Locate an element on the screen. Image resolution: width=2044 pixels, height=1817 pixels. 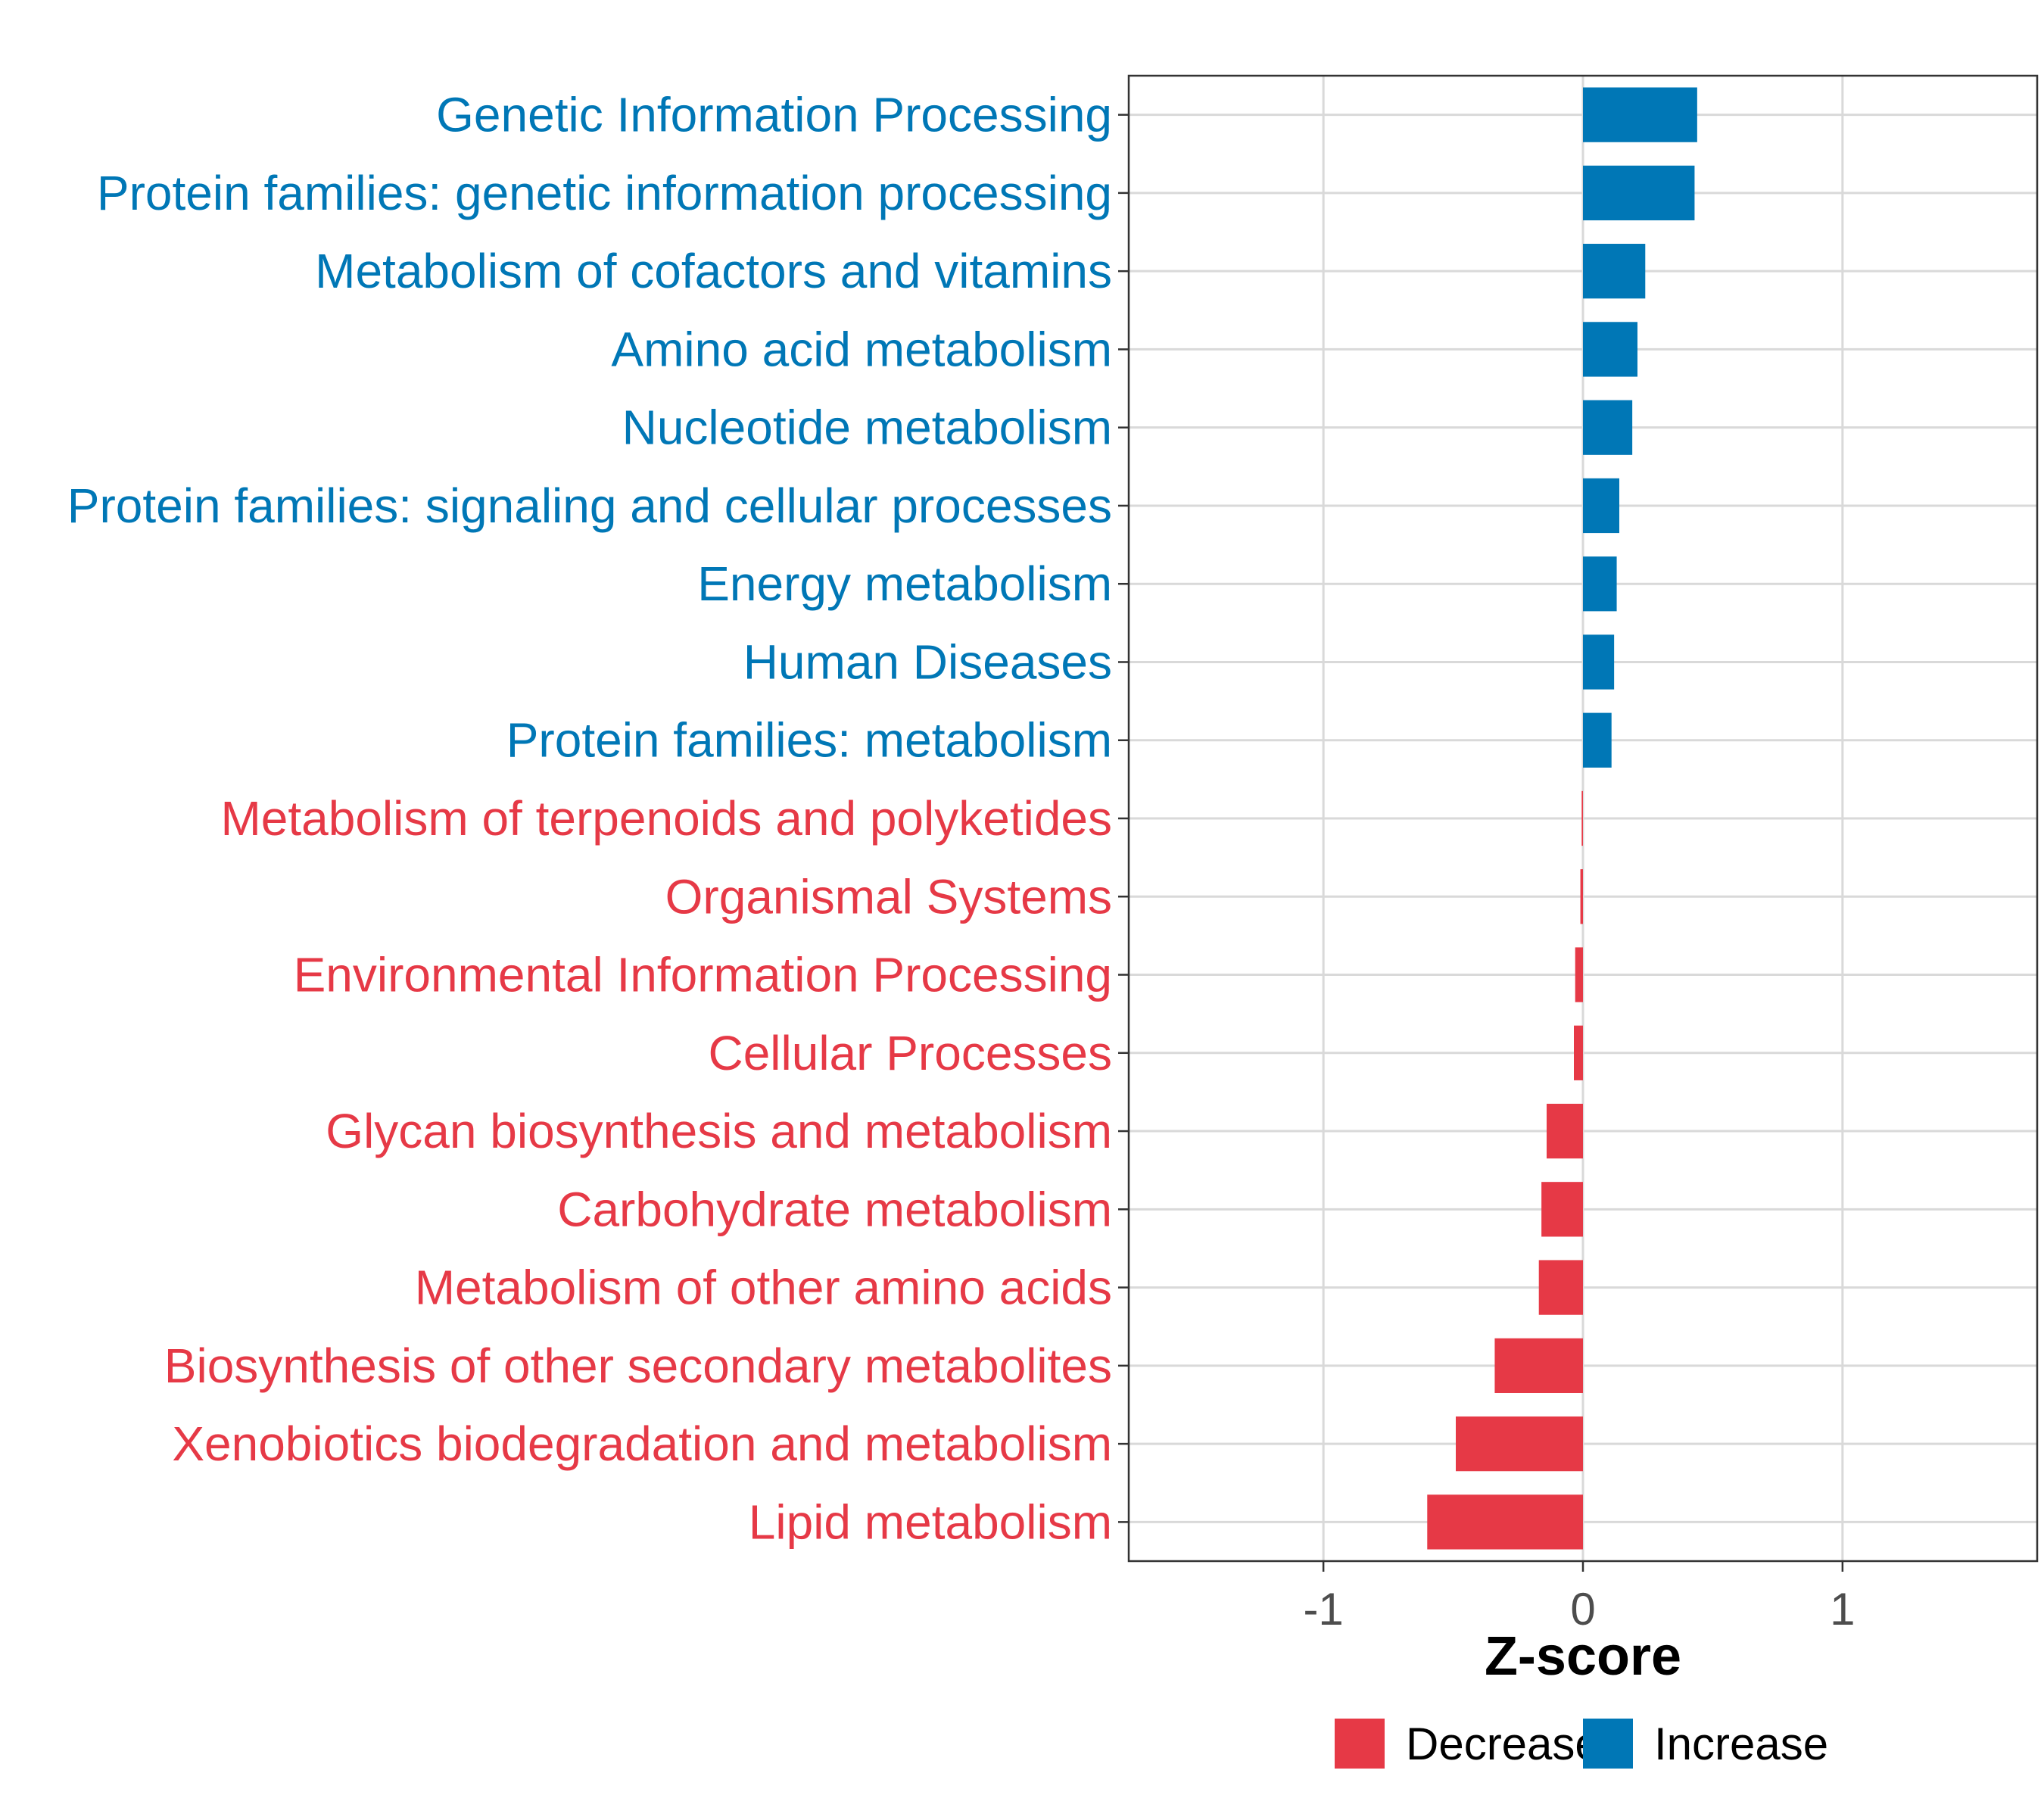
x-tick-label: 1 is located at coordinates (1843, 1609).